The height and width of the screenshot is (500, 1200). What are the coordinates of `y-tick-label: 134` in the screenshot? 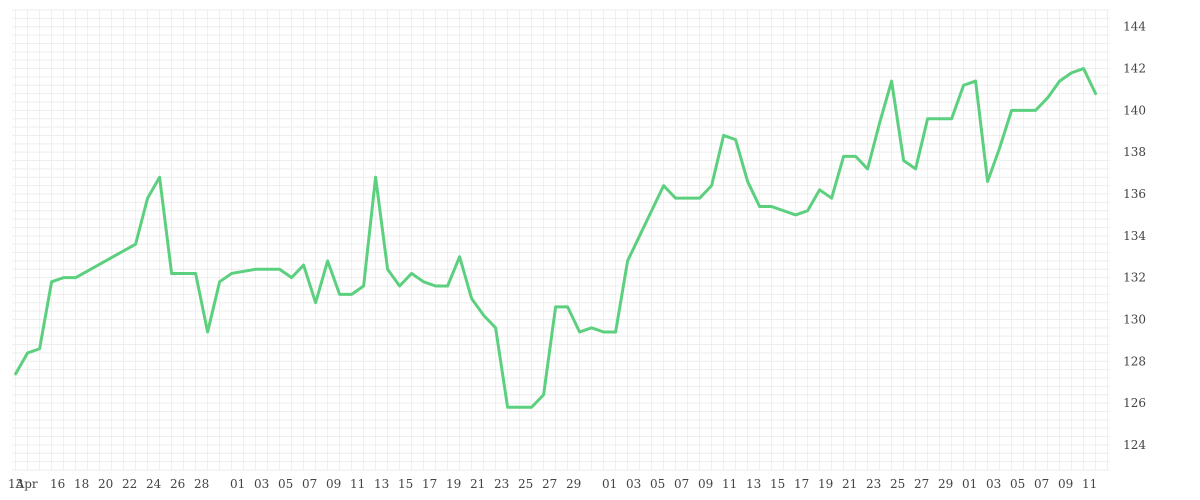 It's located at (1134, 236).